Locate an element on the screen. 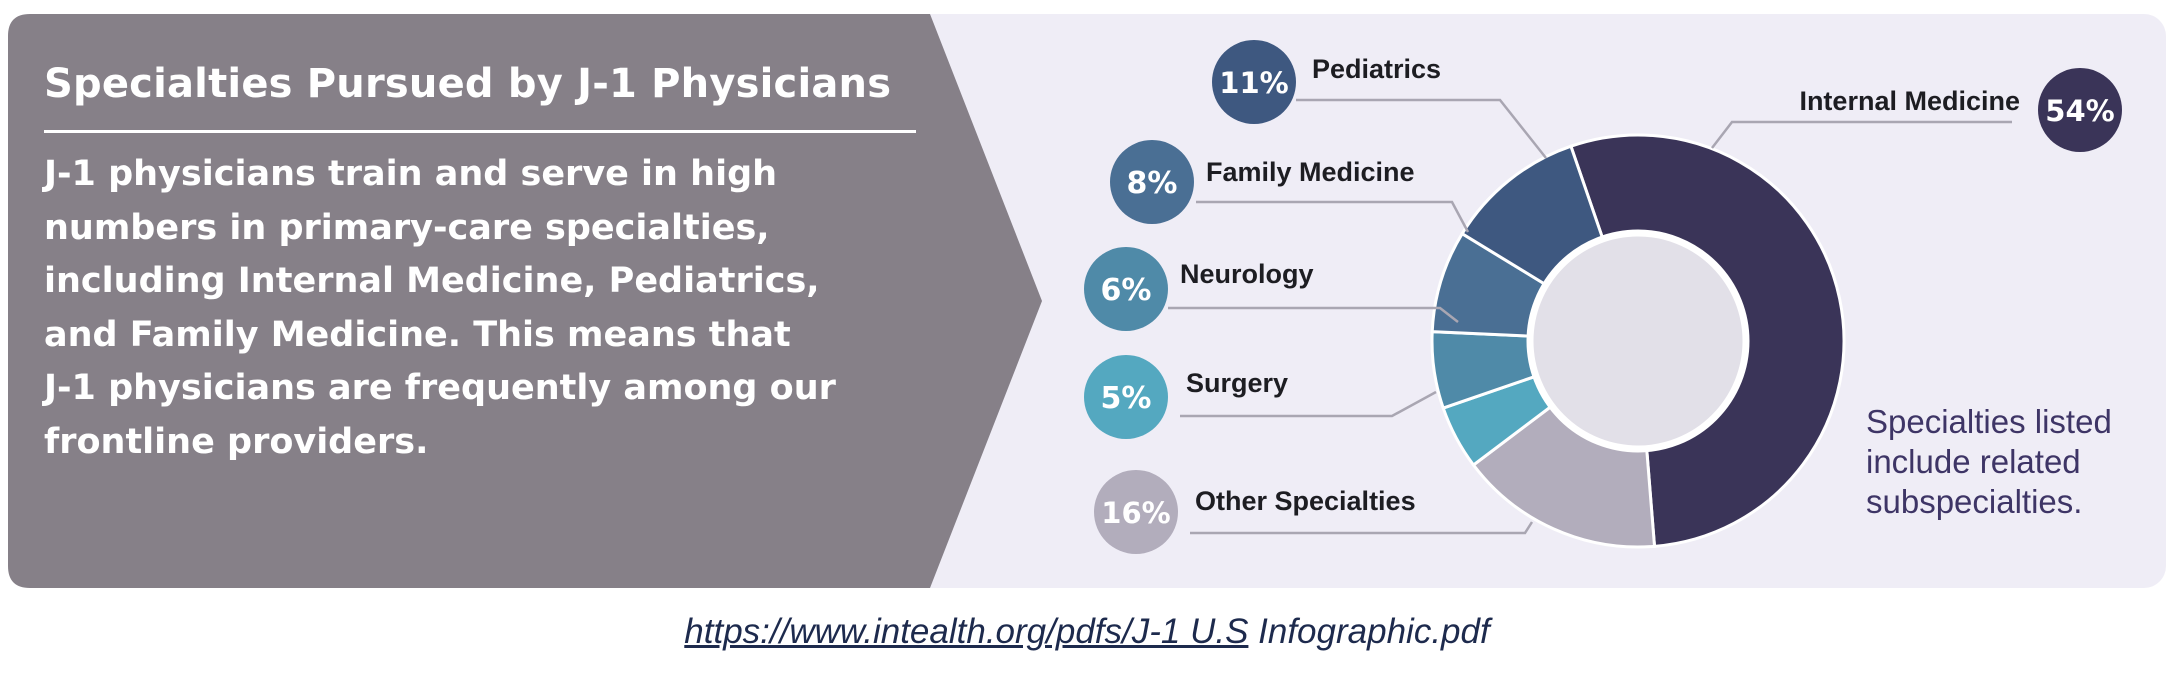 This screenshot has height=682, width=2174. value-label-surgery: 5% is located at coordinates (1126, 398).